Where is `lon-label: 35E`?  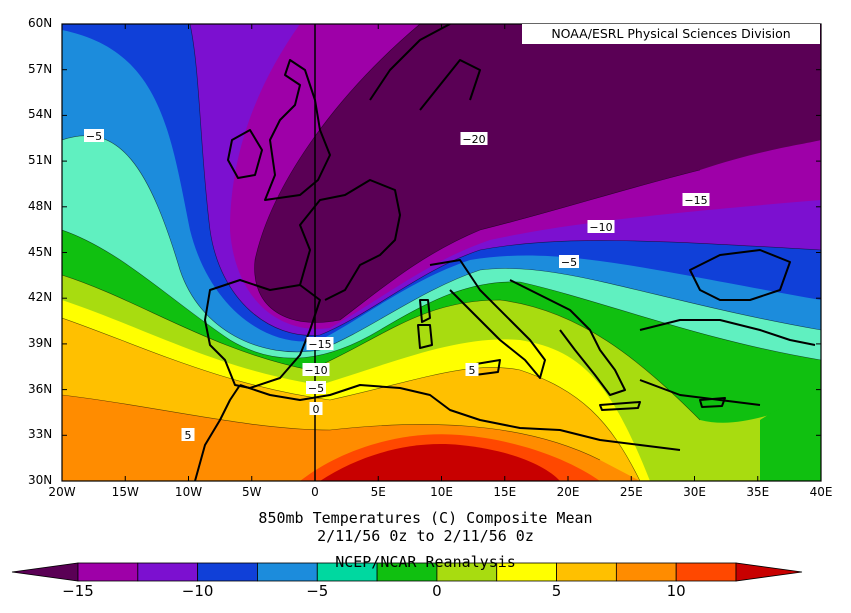 lon-label: 35E is located at coordinates (758, 492).